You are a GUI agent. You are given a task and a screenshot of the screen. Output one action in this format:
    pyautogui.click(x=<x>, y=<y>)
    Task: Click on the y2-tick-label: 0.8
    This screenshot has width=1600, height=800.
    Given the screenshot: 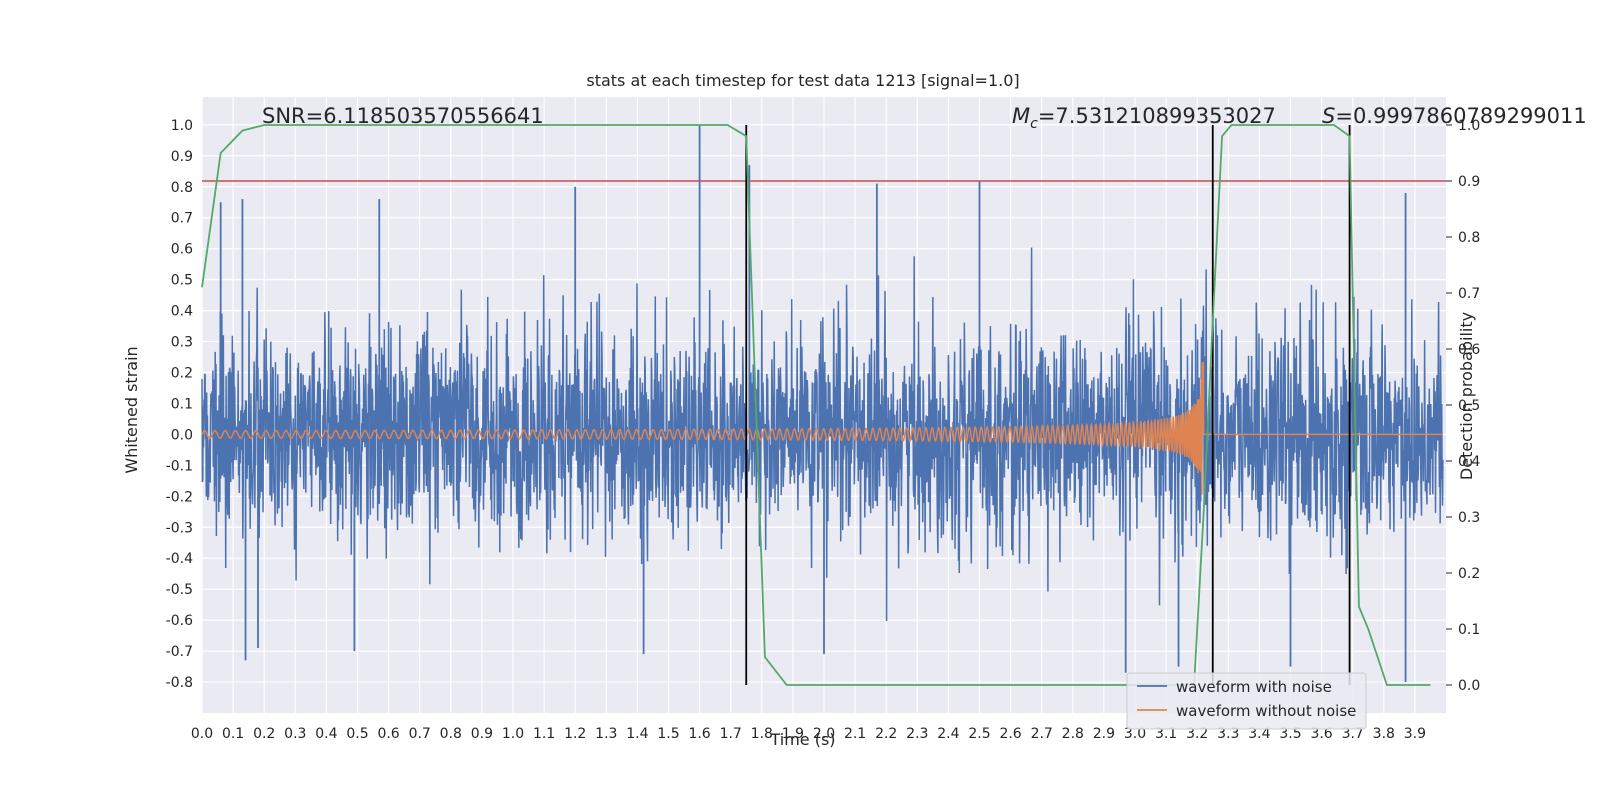 What is the action you would take?
    pyautogui.click(x=1469, y=238)
    